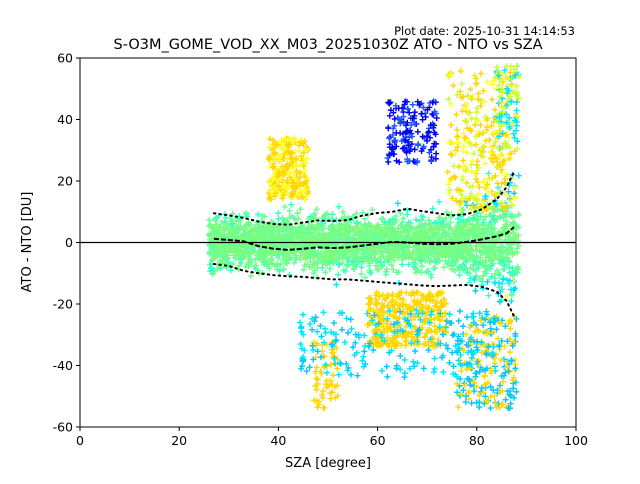 The image size is (640, 484). I want to click on y-tick-label: 0, so click(69, 242).